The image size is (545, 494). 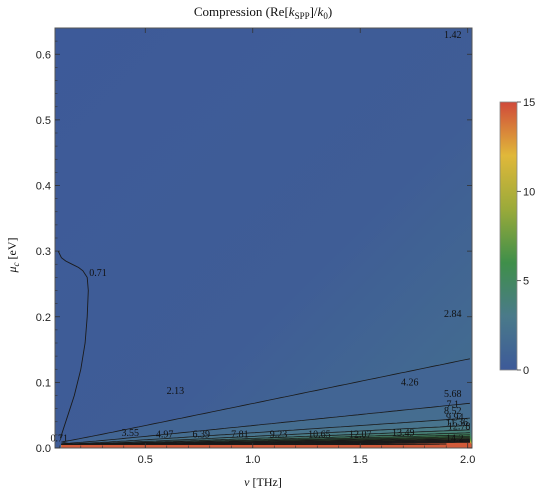 What do you see at coordinates (240, 435) in the screenshot?
I see `contour-label: 7.81` at bounding box center [240, 435].